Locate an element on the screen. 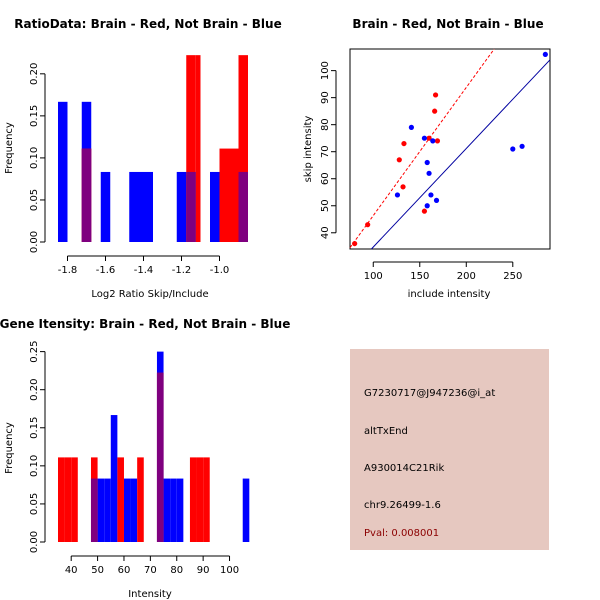  intensity-scatter-title: Brain - Red, Not Brain - Blue is located at coordinates (447, 24).